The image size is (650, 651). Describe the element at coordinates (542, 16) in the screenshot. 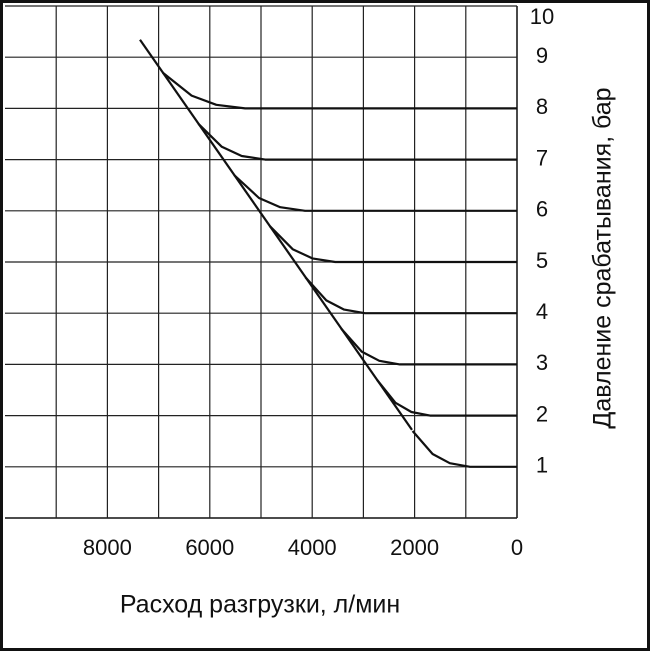

I see `y-tick-label: 10` at that location.